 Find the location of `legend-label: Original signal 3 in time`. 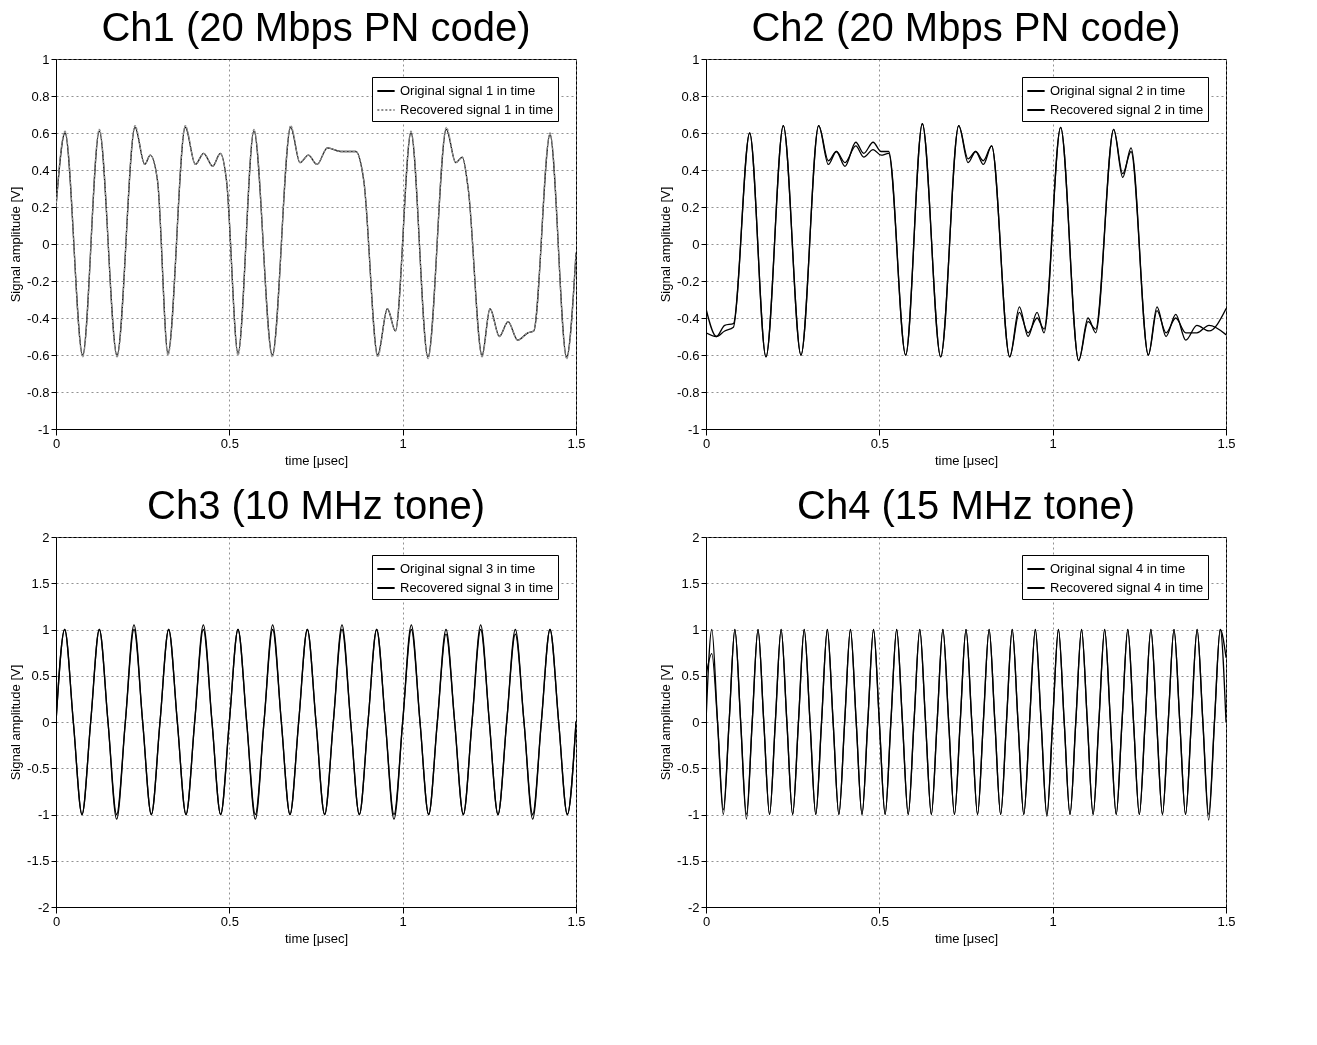

legend-label: Original signal 3 in time is located at coordinates (468, 568).